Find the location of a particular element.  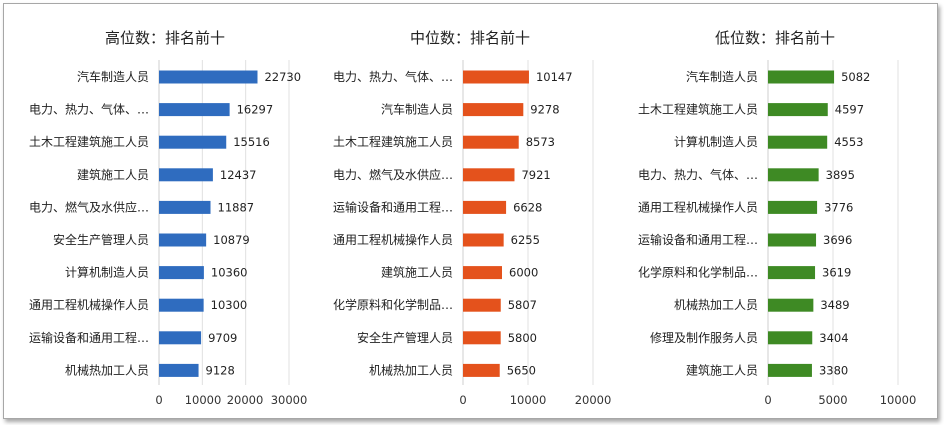

chart-3-category-label: 通用工程机械操作人员 is located at coordinates (698, 206).